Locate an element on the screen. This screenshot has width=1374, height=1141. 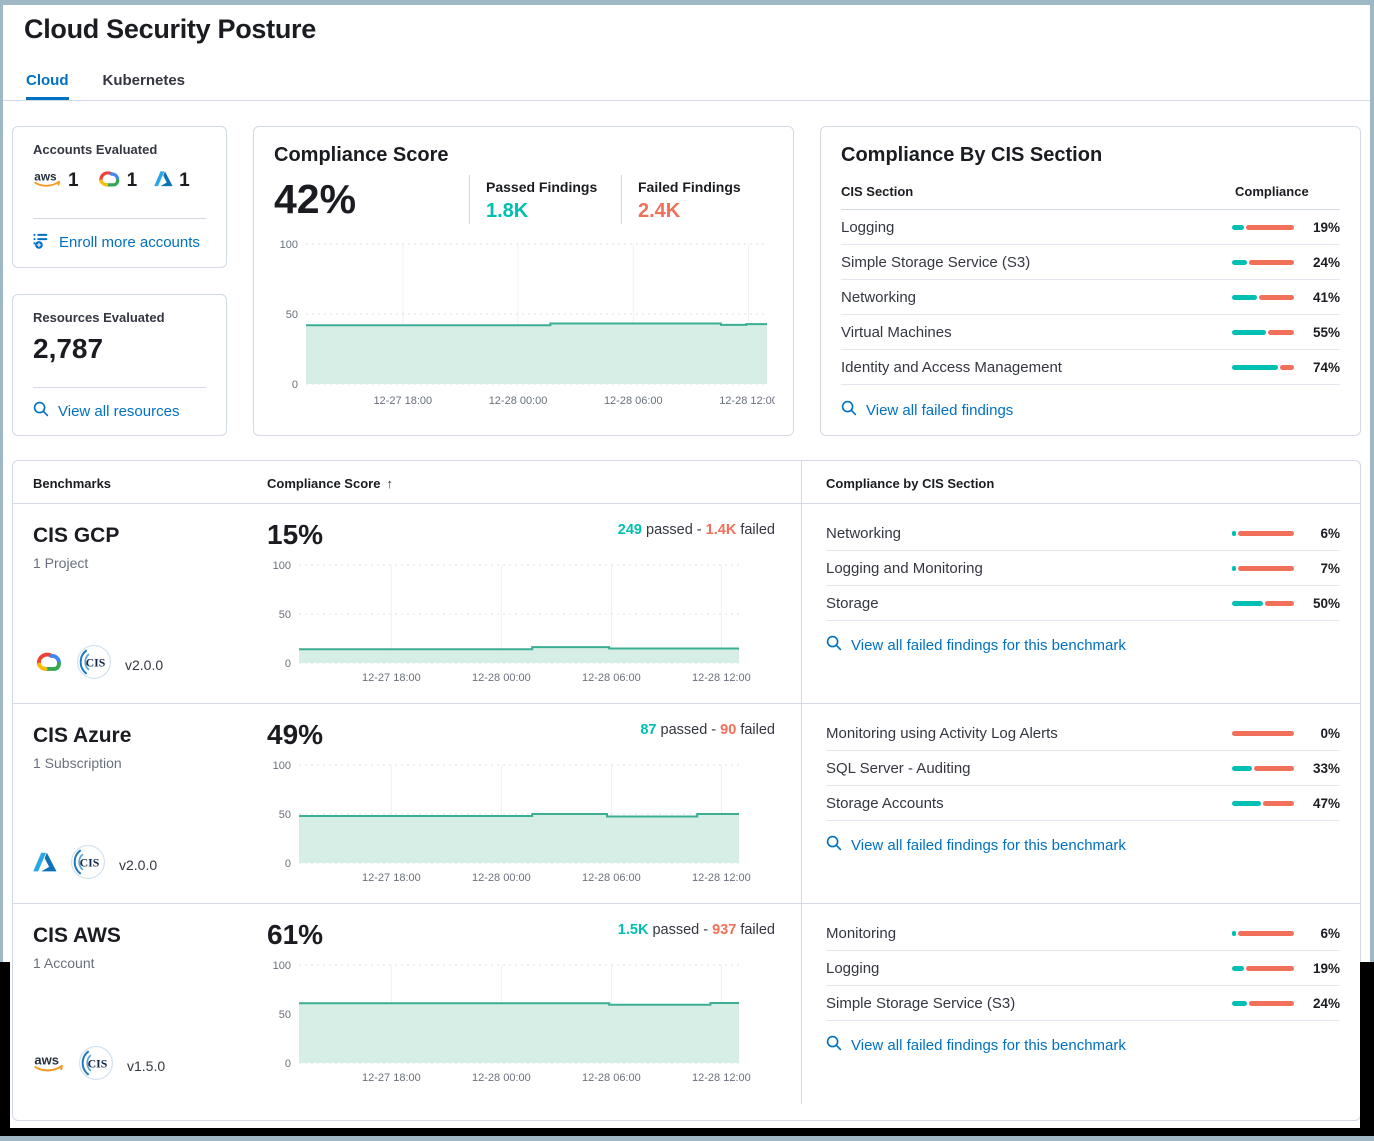
tab-bar: Cloud Kubernetes is located at coordinates (687, 86).